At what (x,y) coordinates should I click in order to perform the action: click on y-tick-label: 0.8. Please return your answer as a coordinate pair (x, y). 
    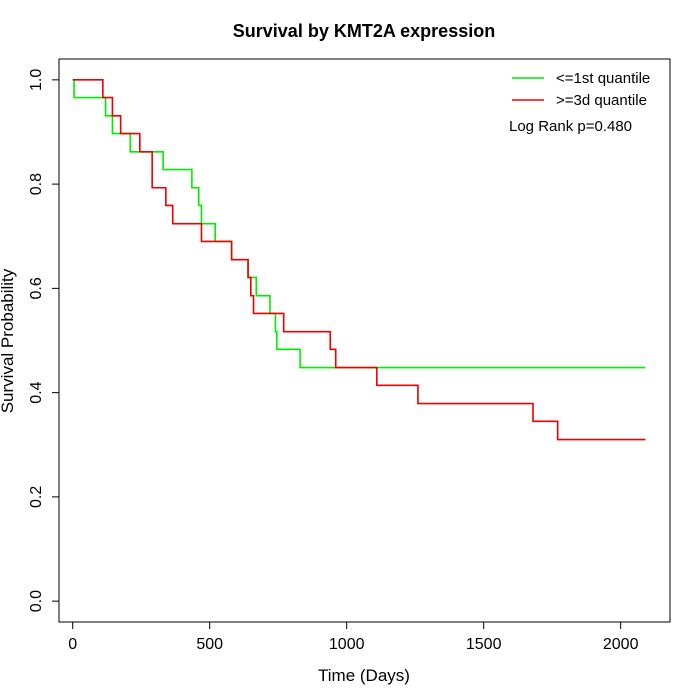
    Looking at the image, I should click on (36, 184).